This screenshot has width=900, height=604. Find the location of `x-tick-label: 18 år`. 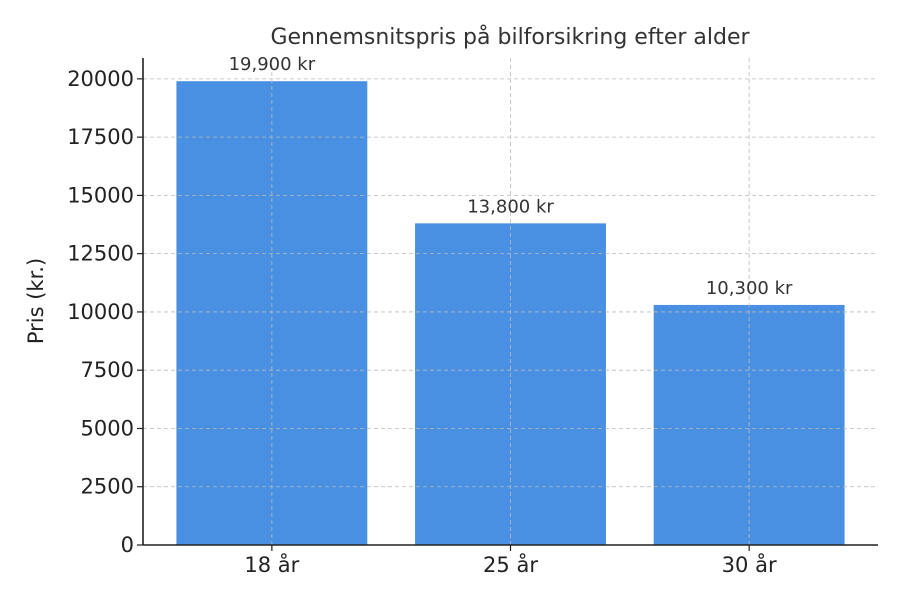

x-tick-label: 18 år is located at coordinates (271, 564).